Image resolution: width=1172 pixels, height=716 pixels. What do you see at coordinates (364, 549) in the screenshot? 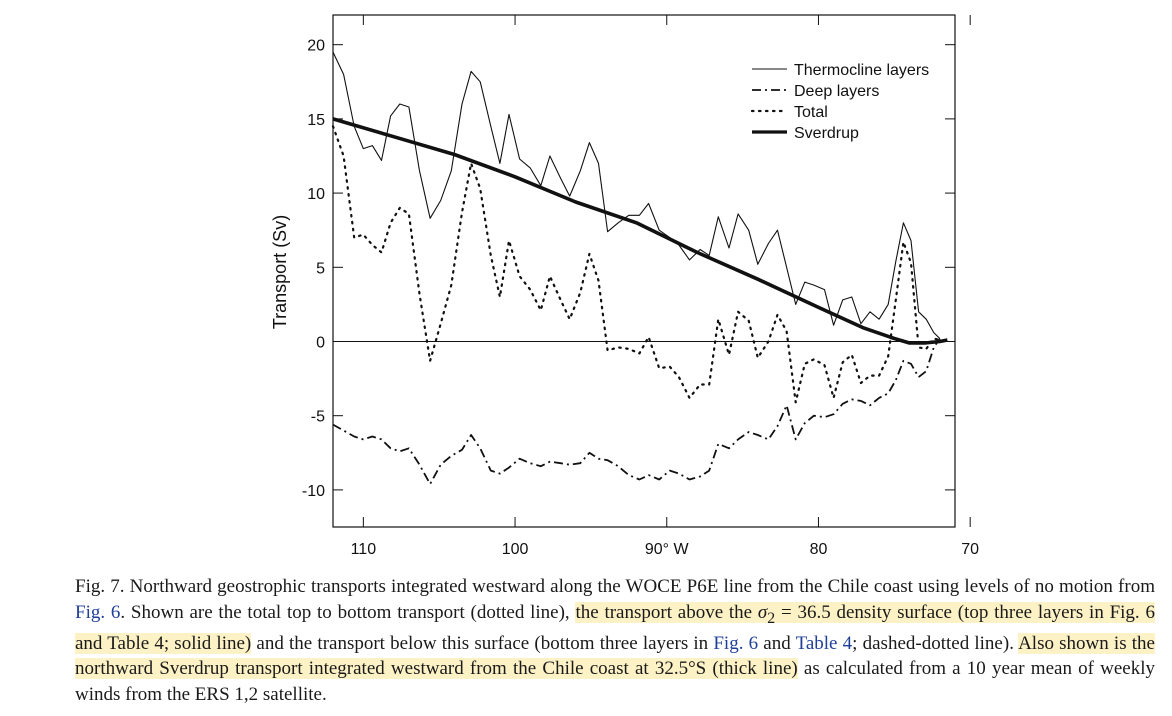
I see `x-tick-label: 110` at bounding box center [364, 549].